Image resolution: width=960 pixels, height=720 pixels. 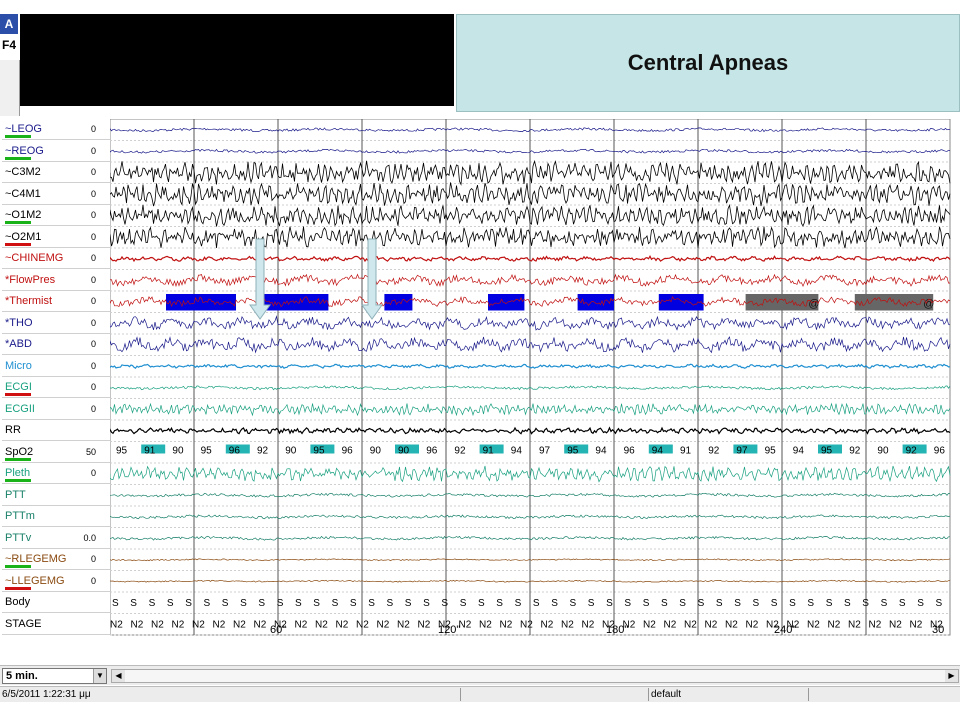 I want to click on channel-name: SpO2, so click(x=19, y=451).